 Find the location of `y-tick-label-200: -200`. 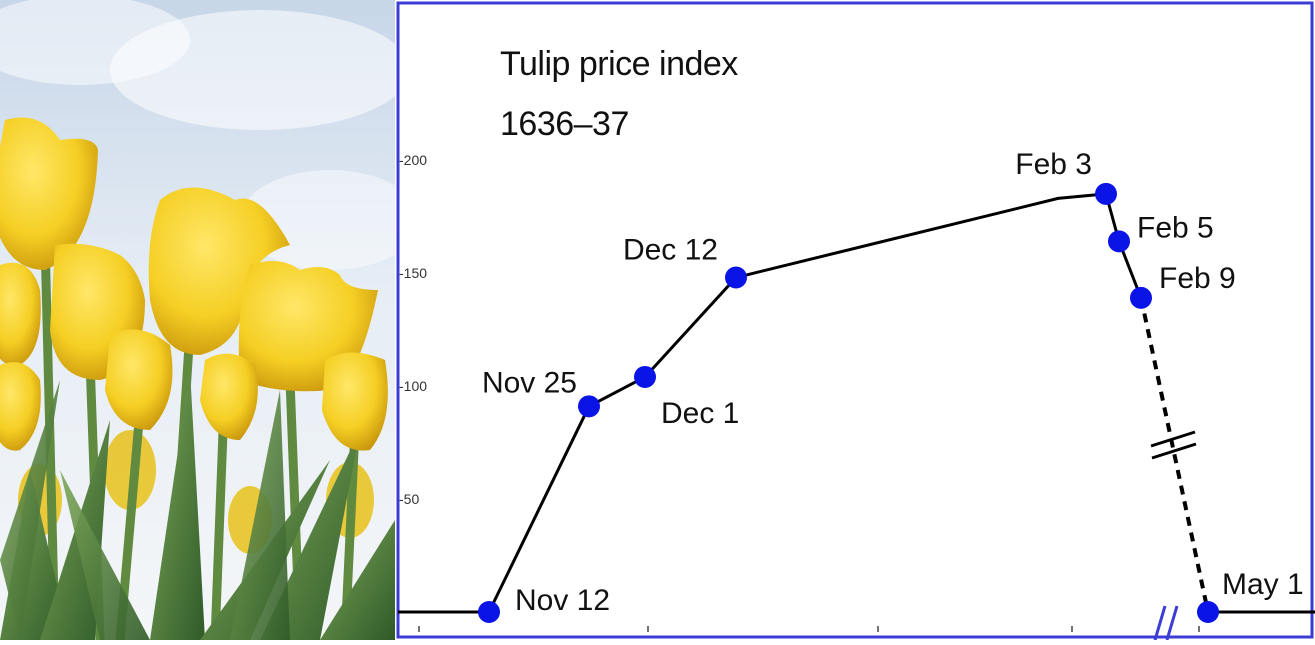

y-tick-label-200: -200 is located at coordinates (413, 160).